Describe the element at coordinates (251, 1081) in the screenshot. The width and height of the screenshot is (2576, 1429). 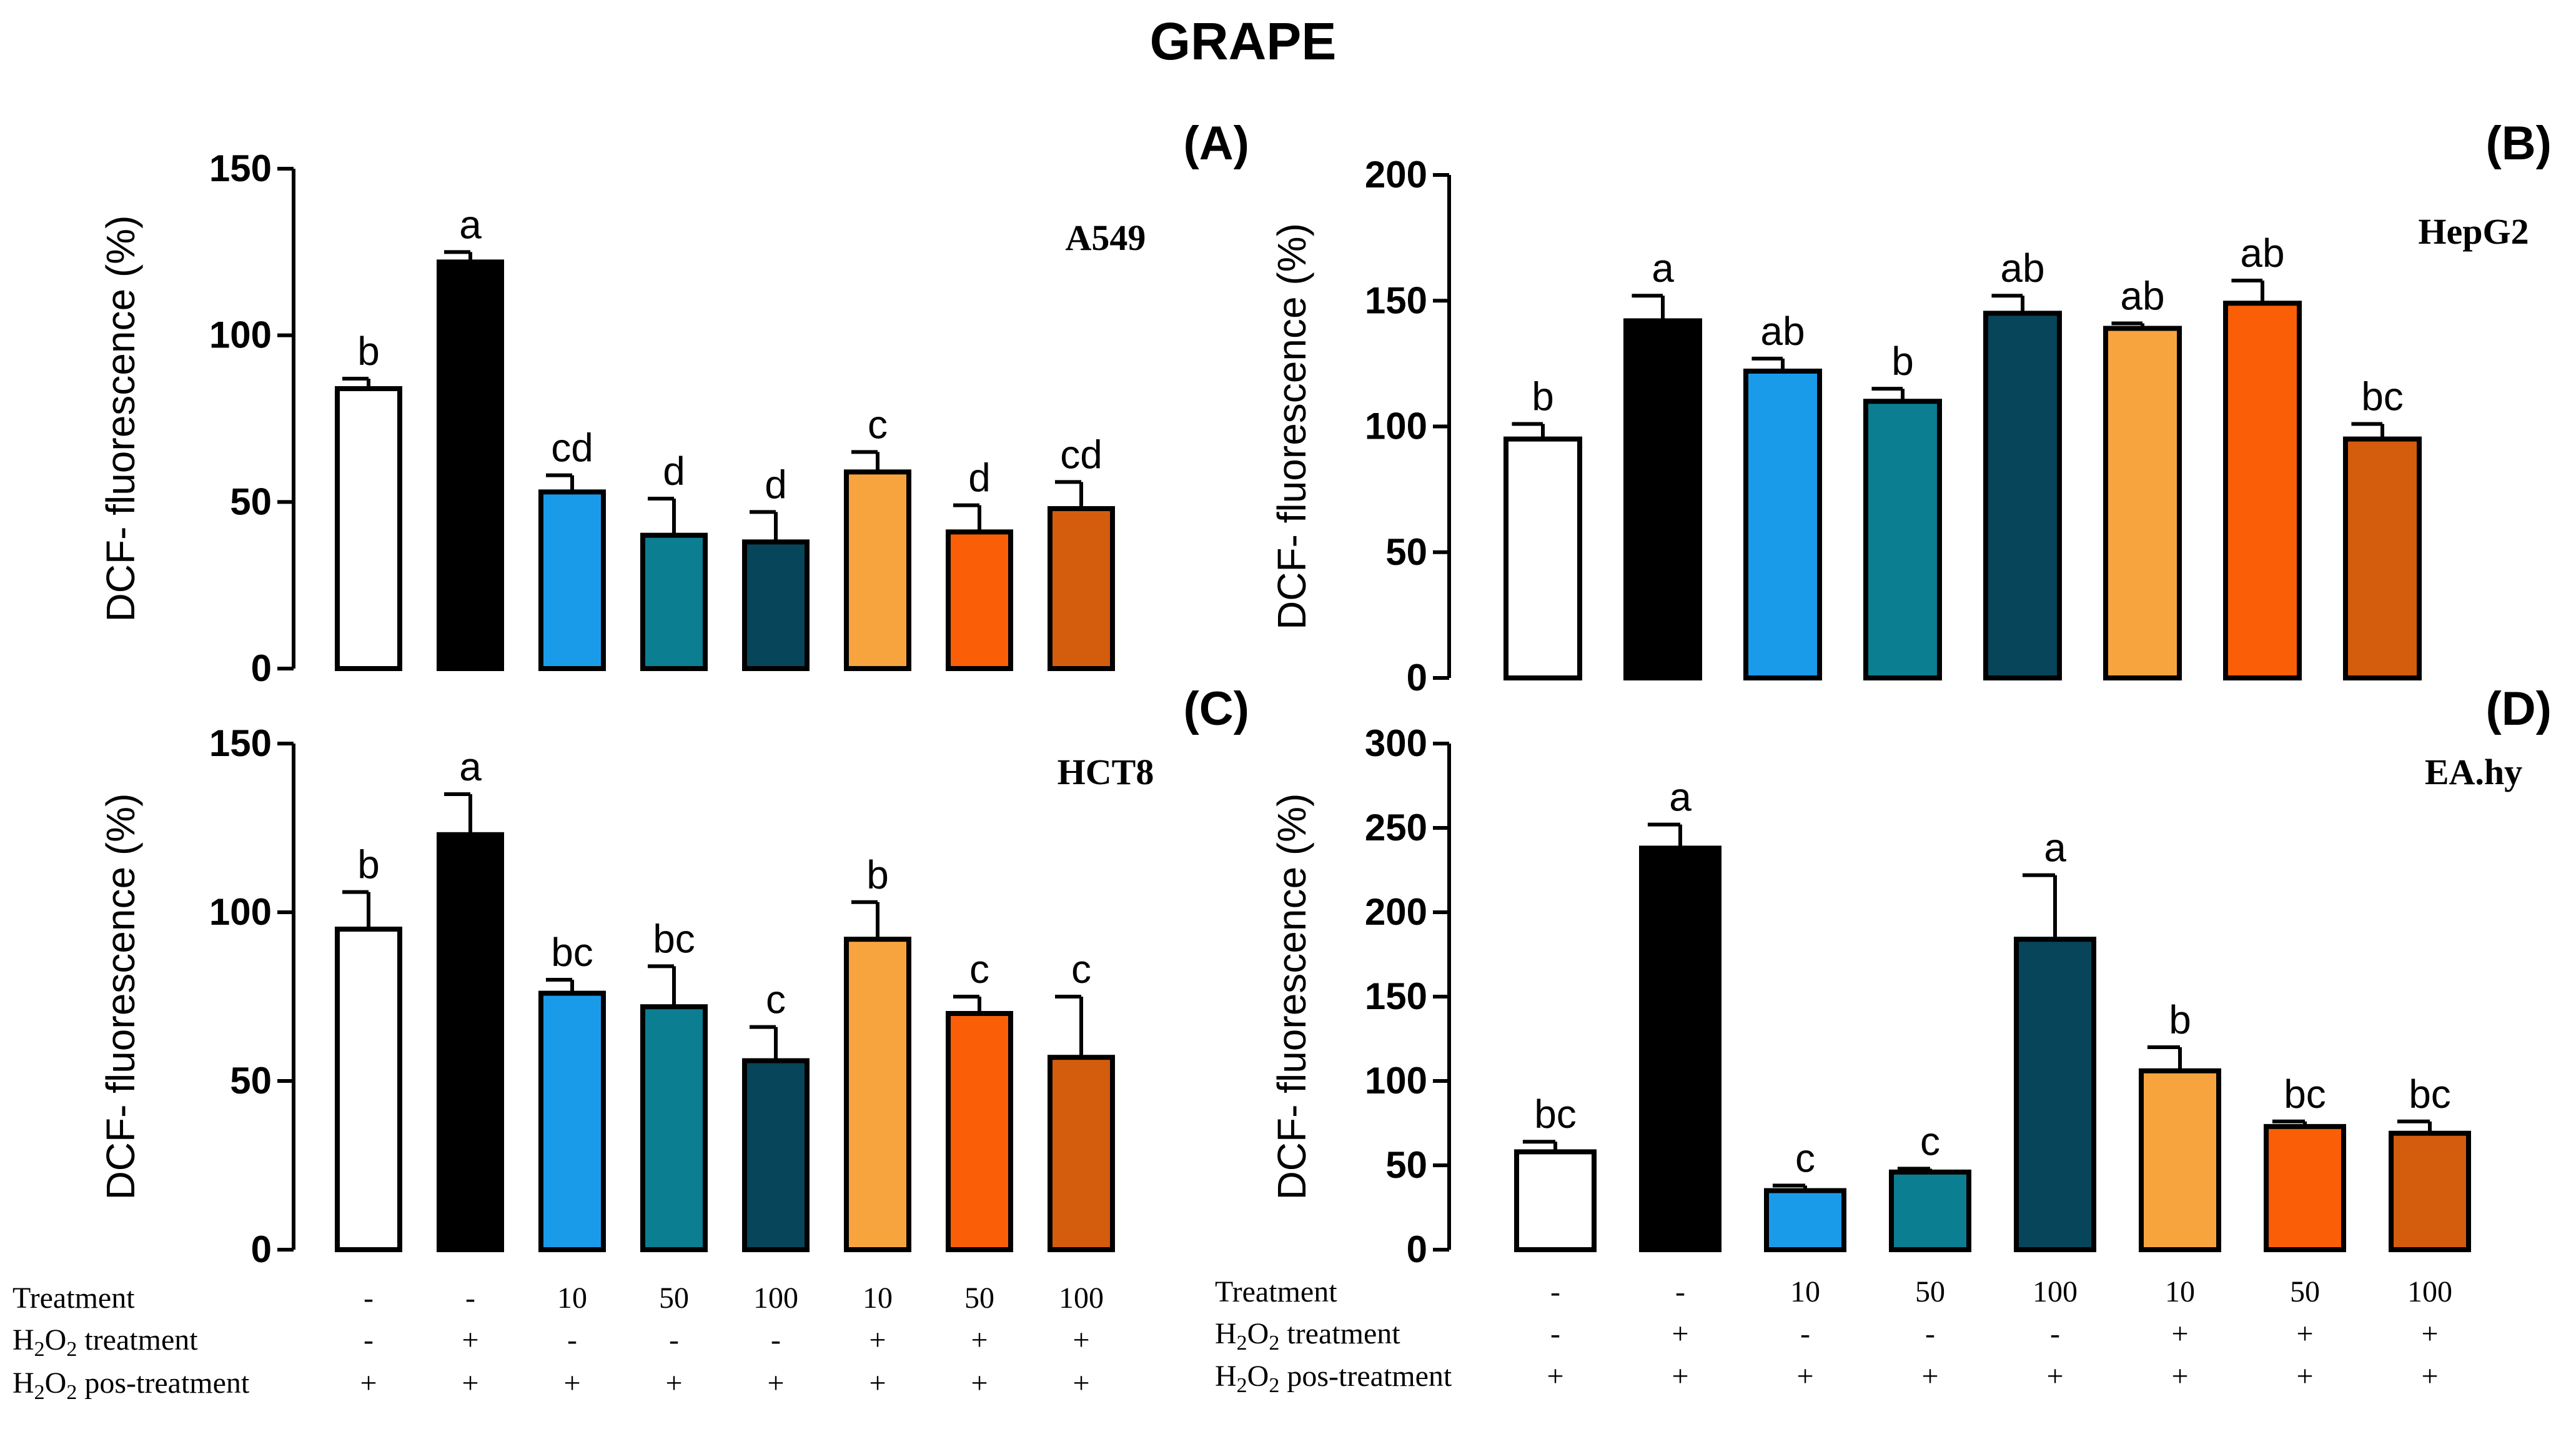
I see `y-tick-label: 50` at that location.